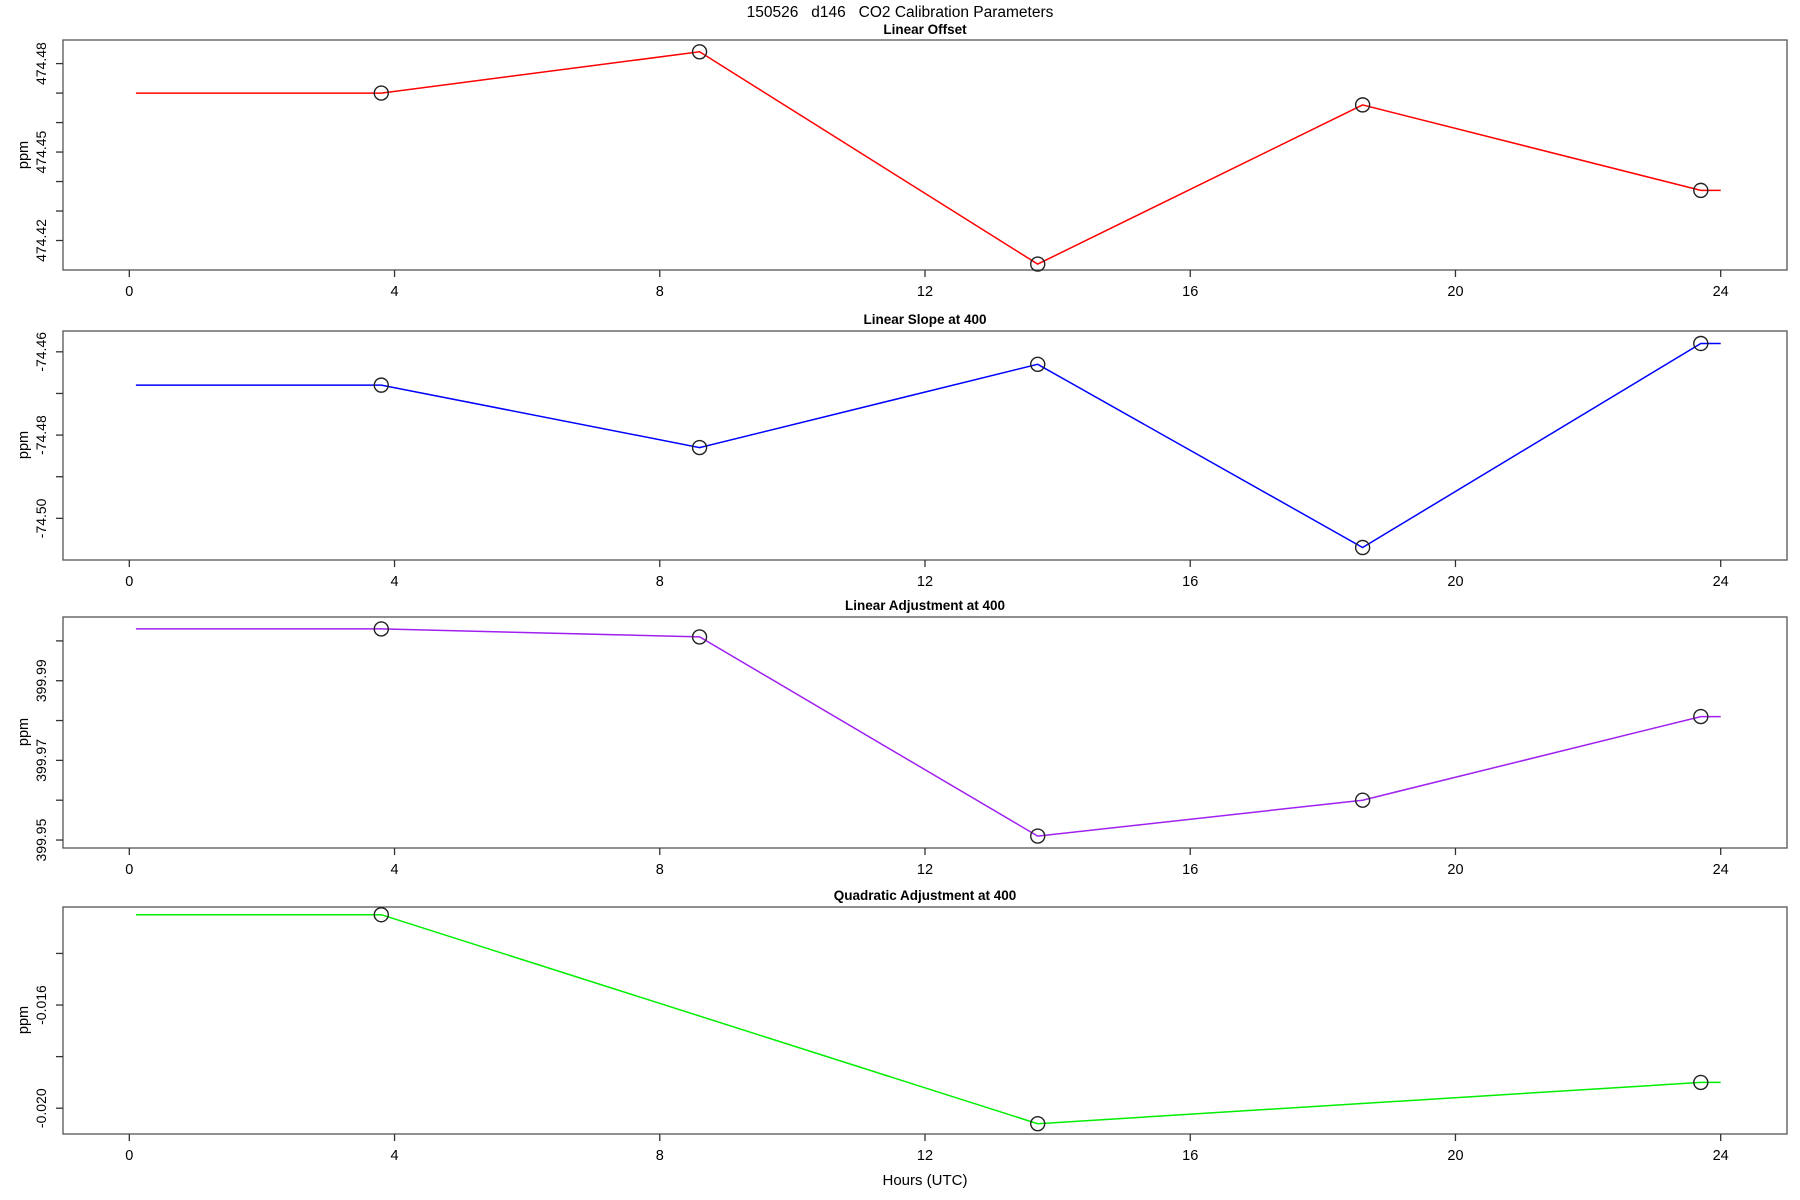 The height and width of the screenshot is (1200, 1800). Describe the element at coordinates (41, 240) in the screenshot. I see `y-tick-label: 474.42` at that location.